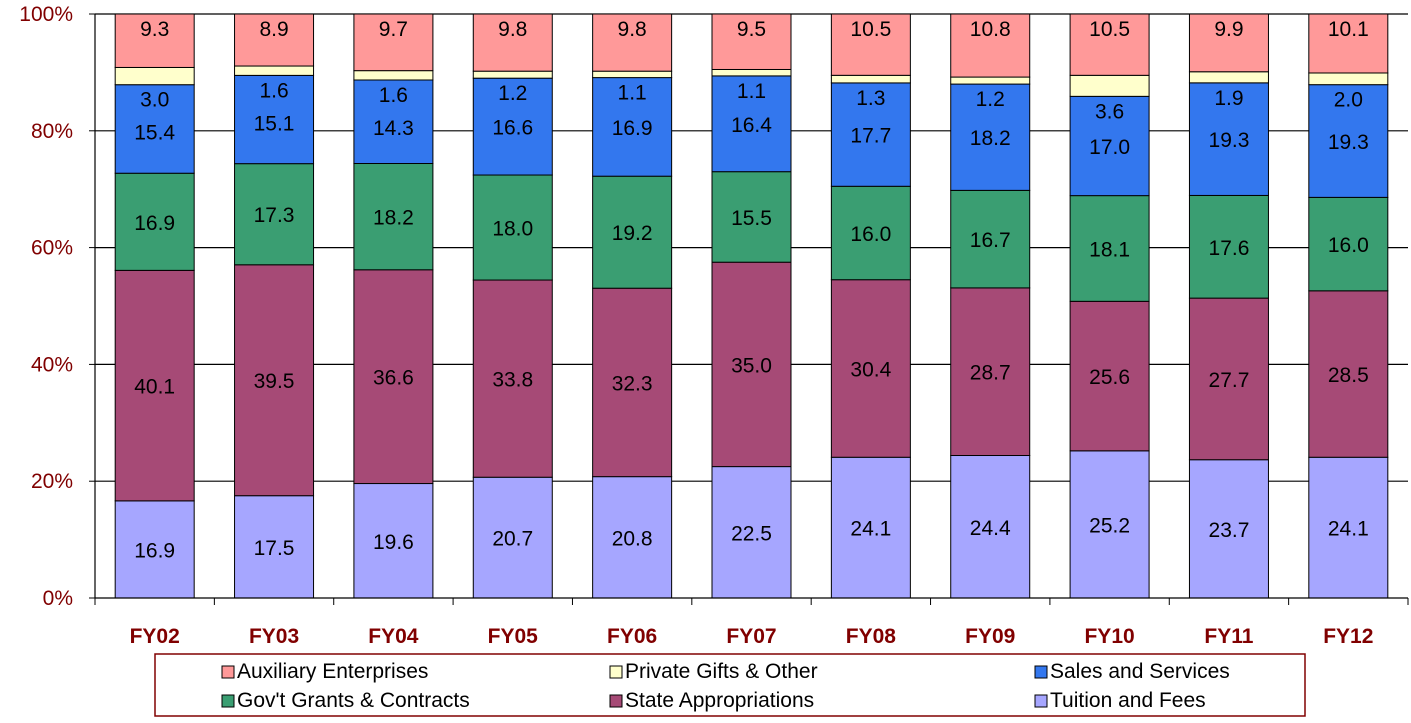  I want to click on x-tick-label: FY06, so click(632, 636).